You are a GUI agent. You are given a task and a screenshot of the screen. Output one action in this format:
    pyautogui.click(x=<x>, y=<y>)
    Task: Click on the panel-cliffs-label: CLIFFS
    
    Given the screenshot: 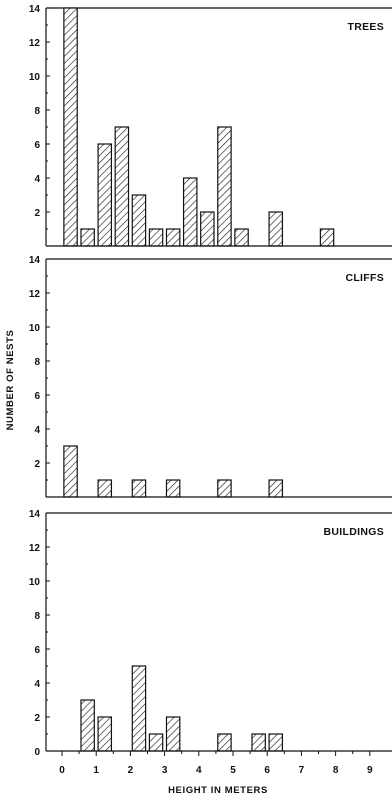 What is the action you would take?
    pyautogui.click(x=364, y=278)
    